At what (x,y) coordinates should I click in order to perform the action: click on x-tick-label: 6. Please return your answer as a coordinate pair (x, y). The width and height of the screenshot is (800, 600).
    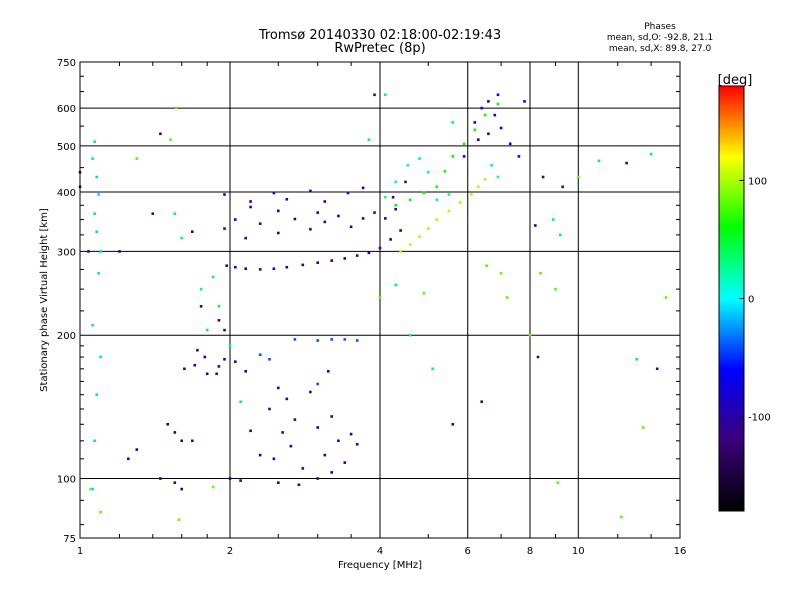
    Looking at the image, I should click on (468, 551).